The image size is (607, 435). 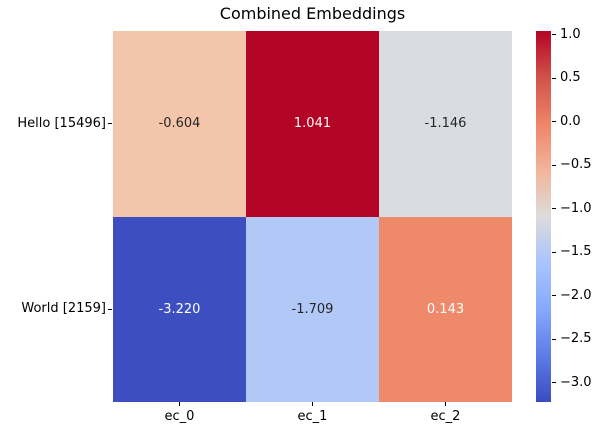 I want to click on colorbar-tick-label: 1.0, so click(x=570, y=34).